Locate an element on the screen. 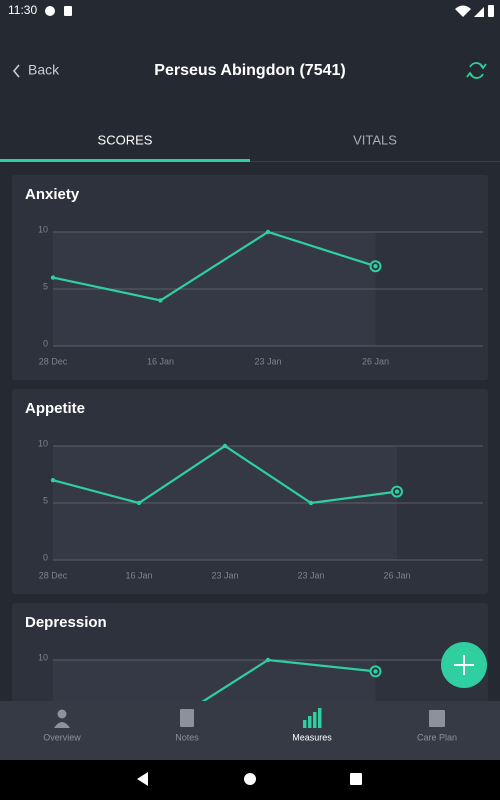 This screenshot has width=500, height=800. tab: SCORES is located at coordinates (125, 139).